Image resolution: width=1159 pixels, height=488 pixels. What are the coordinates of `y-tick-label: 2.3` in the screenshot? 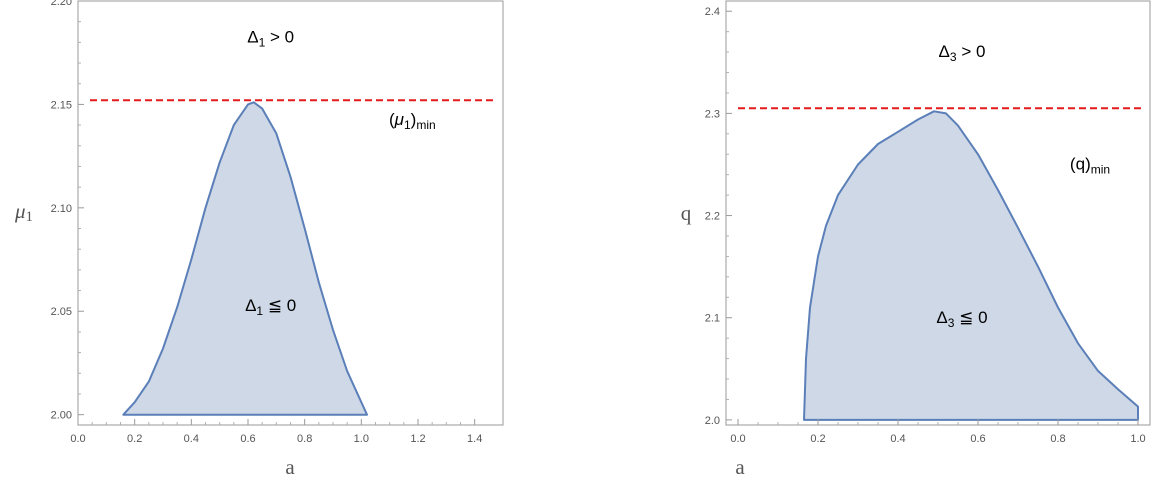 It's located at (712, 114).